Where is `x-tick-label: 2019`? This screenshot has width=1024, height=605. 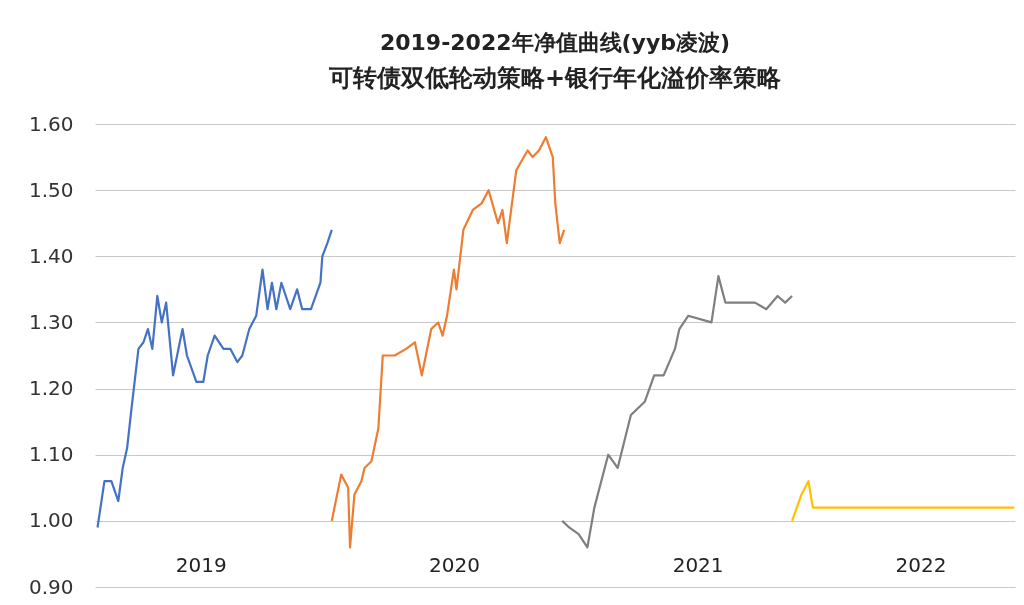 x-tick-label: 2019 is located at coordinates (201, 564).